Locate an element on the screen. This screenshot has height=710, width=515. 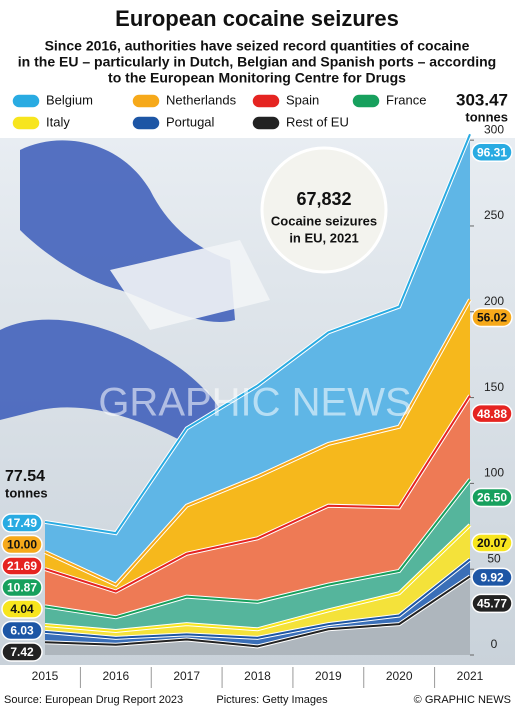
brand: © GRAPHIC NEWS is located at coordinates (462, 700).